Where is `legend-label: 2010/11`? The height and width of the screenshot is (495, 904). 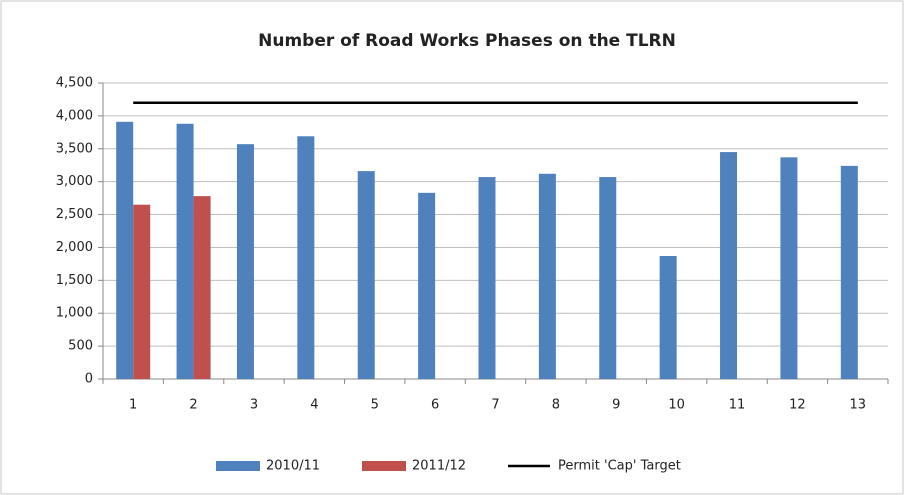 legend-label: 2010/11 is located at coordinates (293, 466).